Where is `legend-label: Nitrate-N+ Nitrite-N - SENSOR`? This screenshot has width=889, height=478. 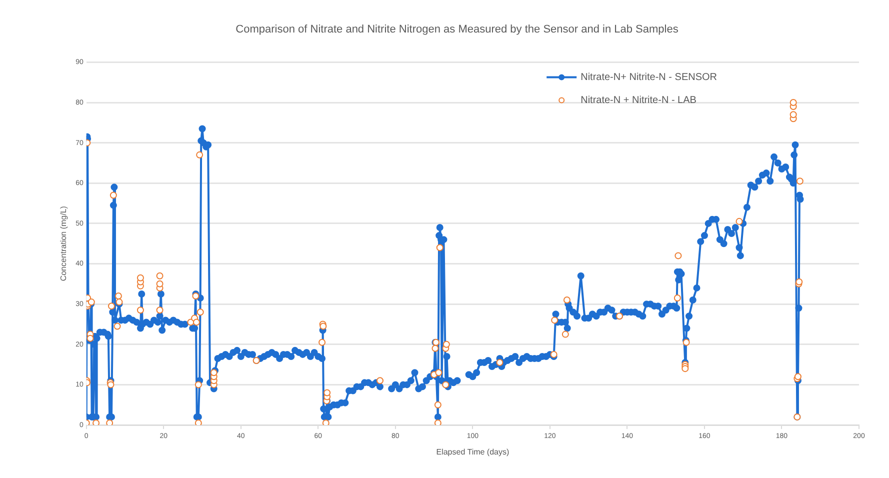
legend-label: Nitrate-N+ Nitrite-N - SENSOR is located at coordinates (648, 77).